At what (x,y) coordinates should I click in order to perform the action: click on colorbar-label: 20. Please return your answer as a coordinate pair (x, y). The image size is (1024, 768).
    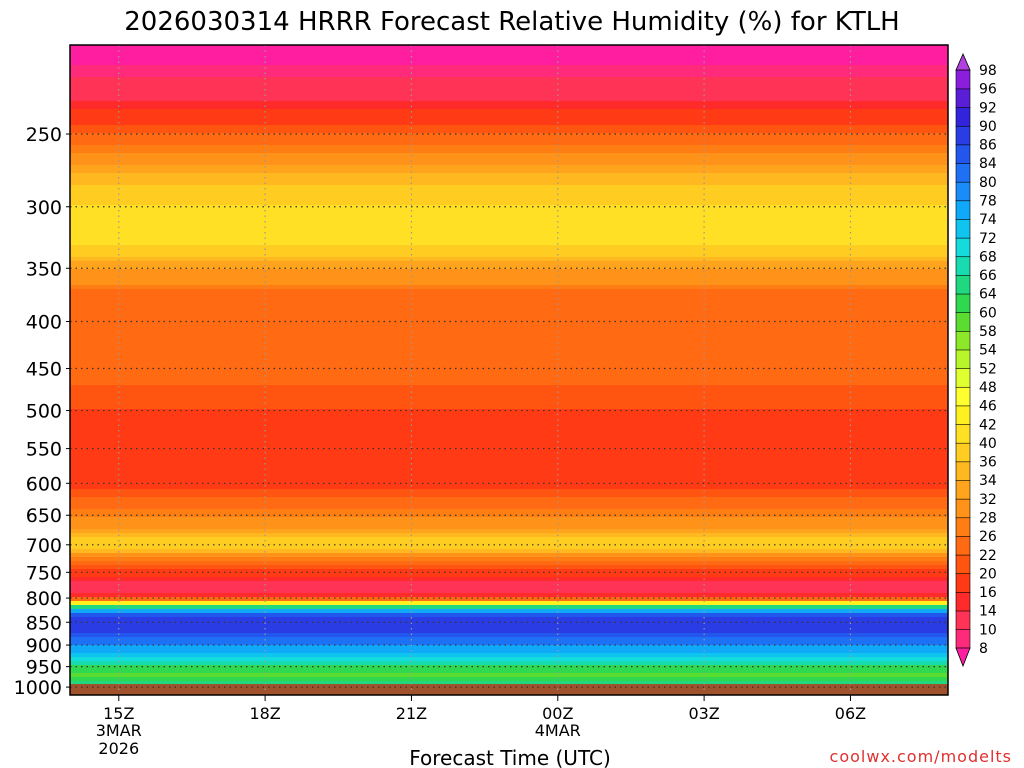
    Looking at the image, I should click on (988, 574).